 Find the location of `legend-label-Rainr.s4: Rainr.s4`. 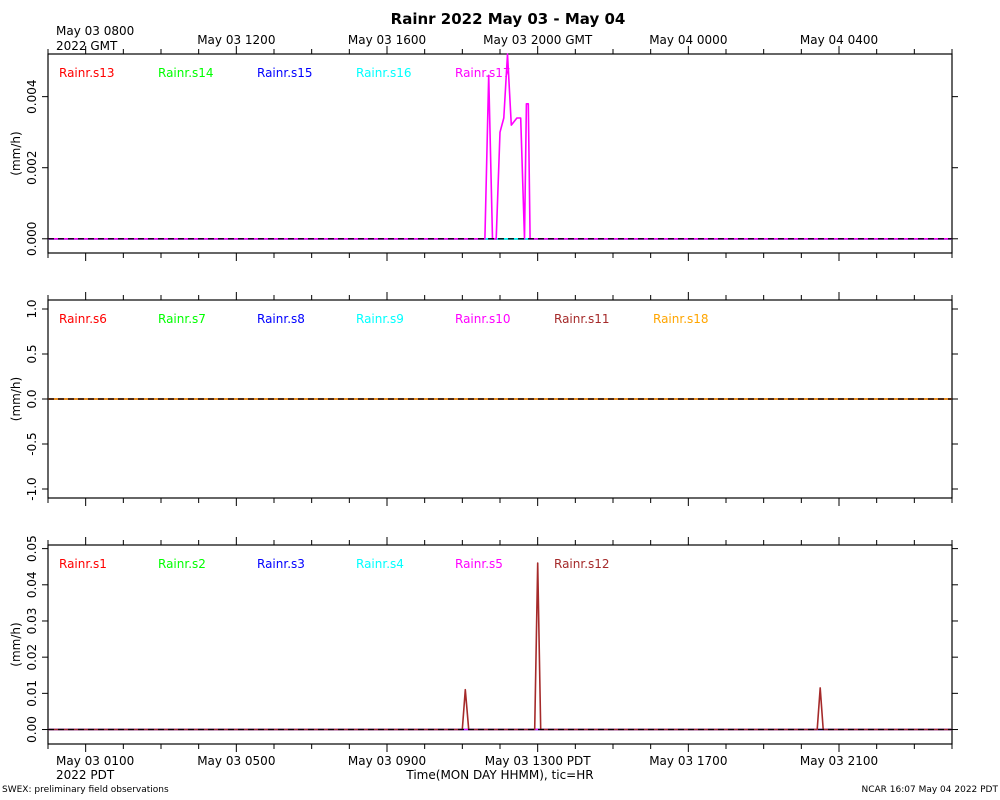

legend-label-Rainr.s4: Rainr.s4 is located at coordinates (380, 564).